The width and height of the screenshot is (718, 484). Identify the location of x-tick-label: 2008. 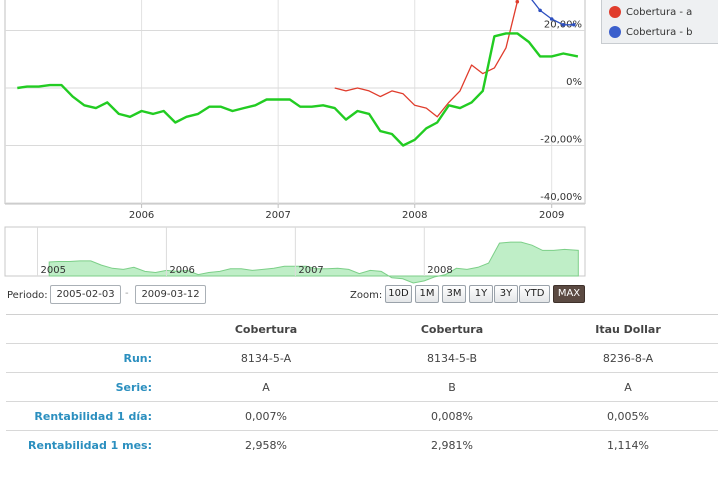
(414, 215).